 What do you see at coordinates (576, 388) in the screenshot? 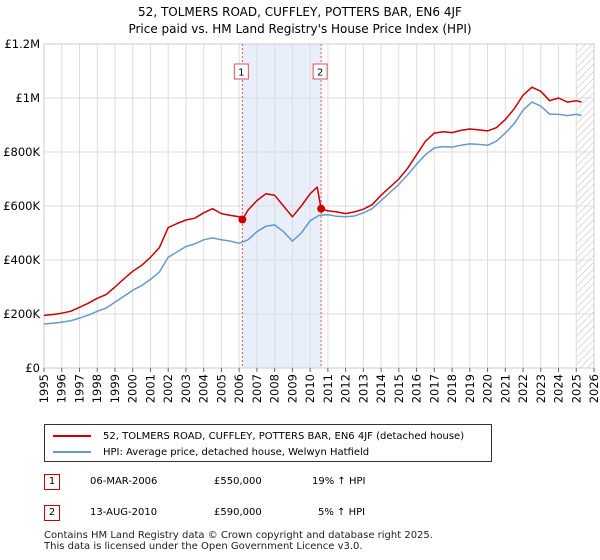
I see `x-tick-label: 2025` at bounding box center [576, 388].